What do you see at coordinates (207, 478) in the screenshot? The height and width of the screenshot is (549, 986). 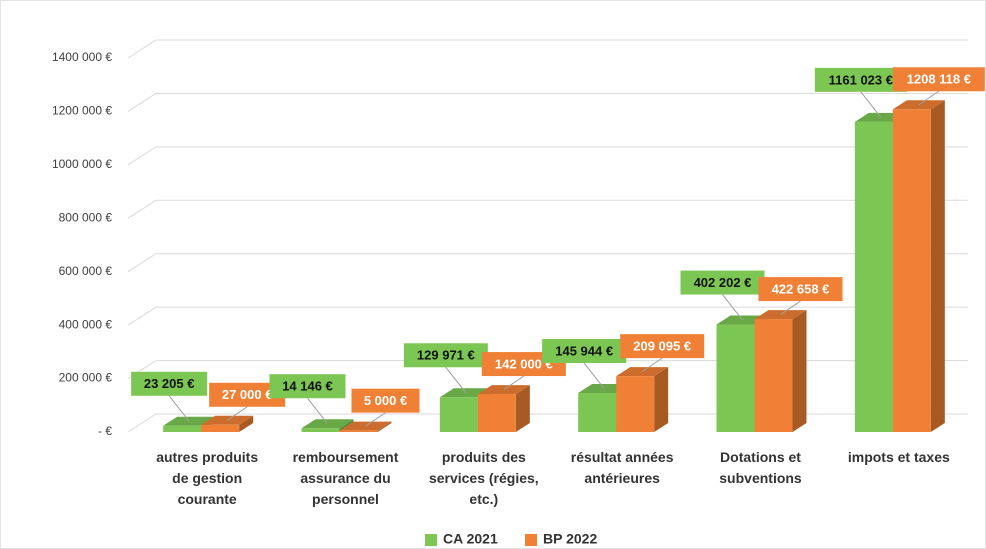 I see `x-tick-label: autres produits de gestion courante` at bounding box center [207, 478].